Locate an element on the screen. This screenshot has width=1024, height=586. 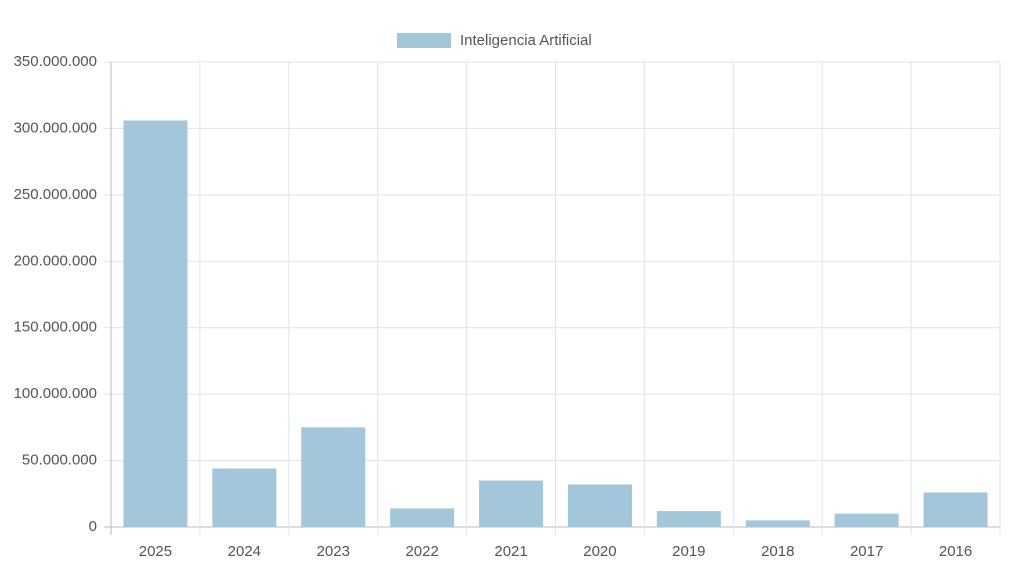
y-tick-label: 350.000.000 is located at coordinates (55, 61).